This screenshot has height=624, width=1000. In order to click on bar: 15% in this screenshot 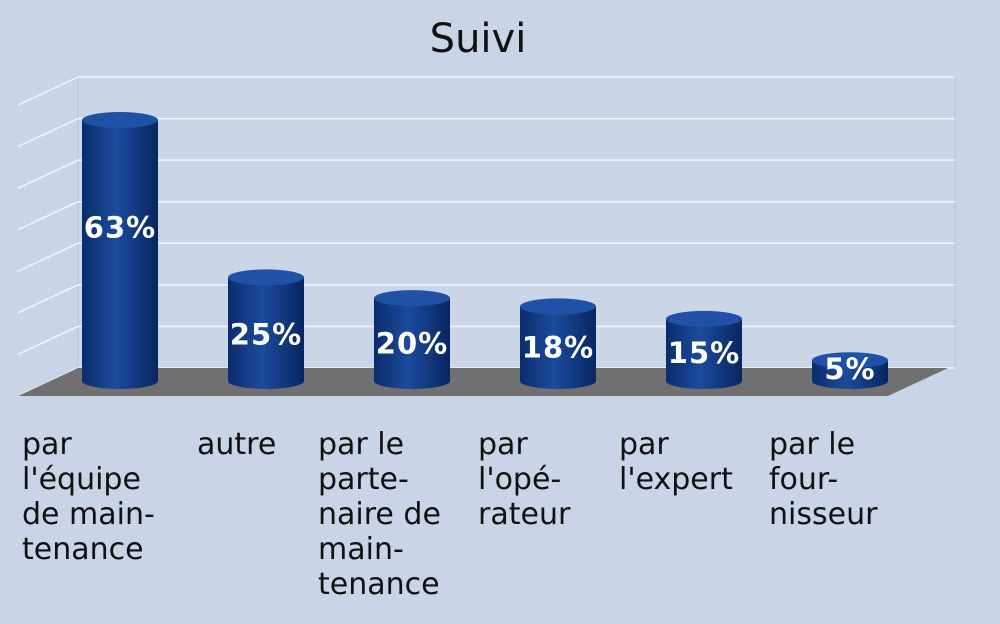, I will do `click(704, 349)`.